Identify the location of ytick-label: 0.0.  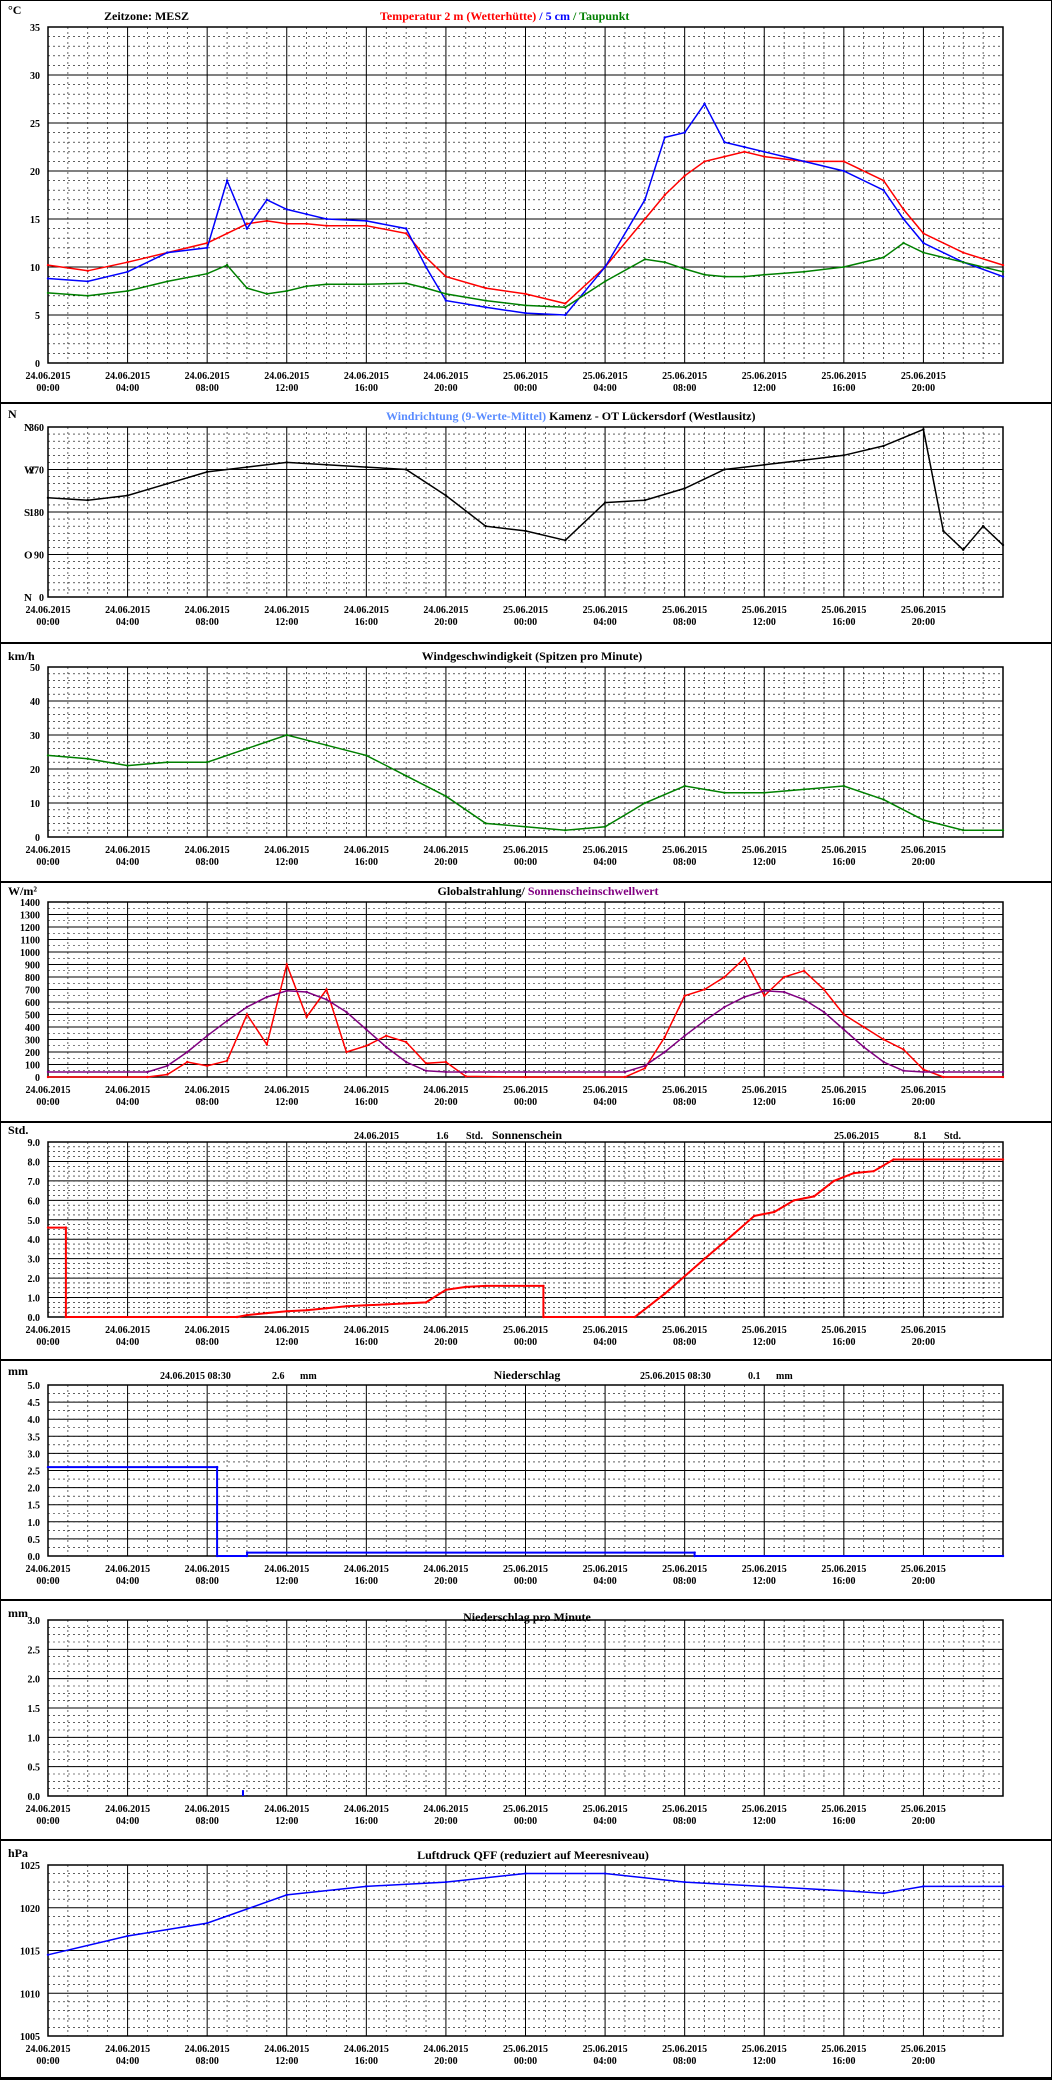
(34, 1557).